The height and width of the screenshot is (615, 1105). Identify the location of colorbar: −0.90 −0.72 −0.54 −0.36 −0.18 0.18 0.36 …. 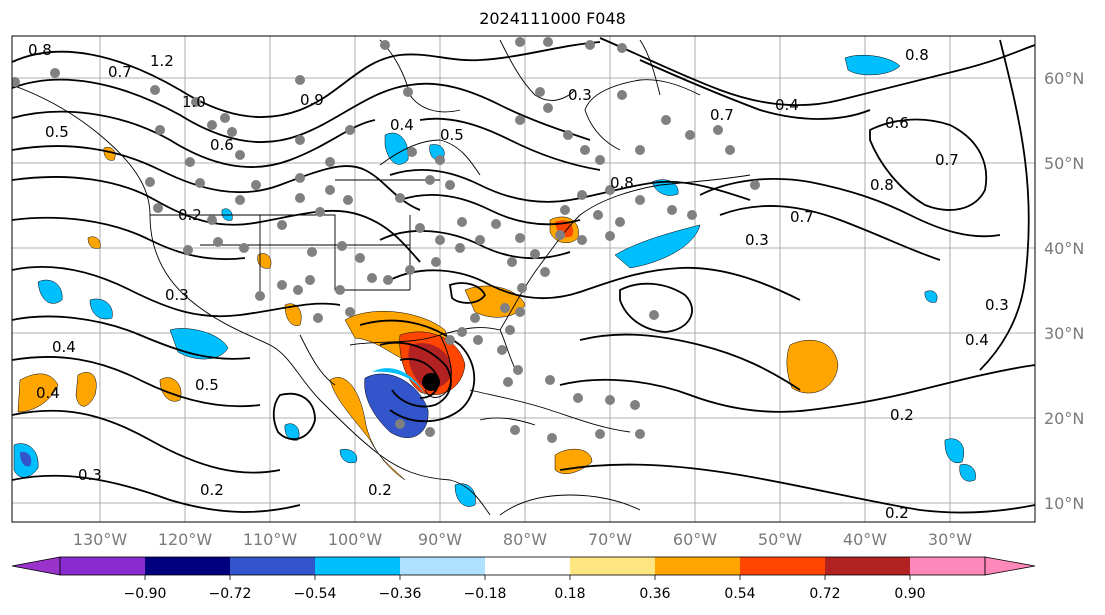
(523, 579).